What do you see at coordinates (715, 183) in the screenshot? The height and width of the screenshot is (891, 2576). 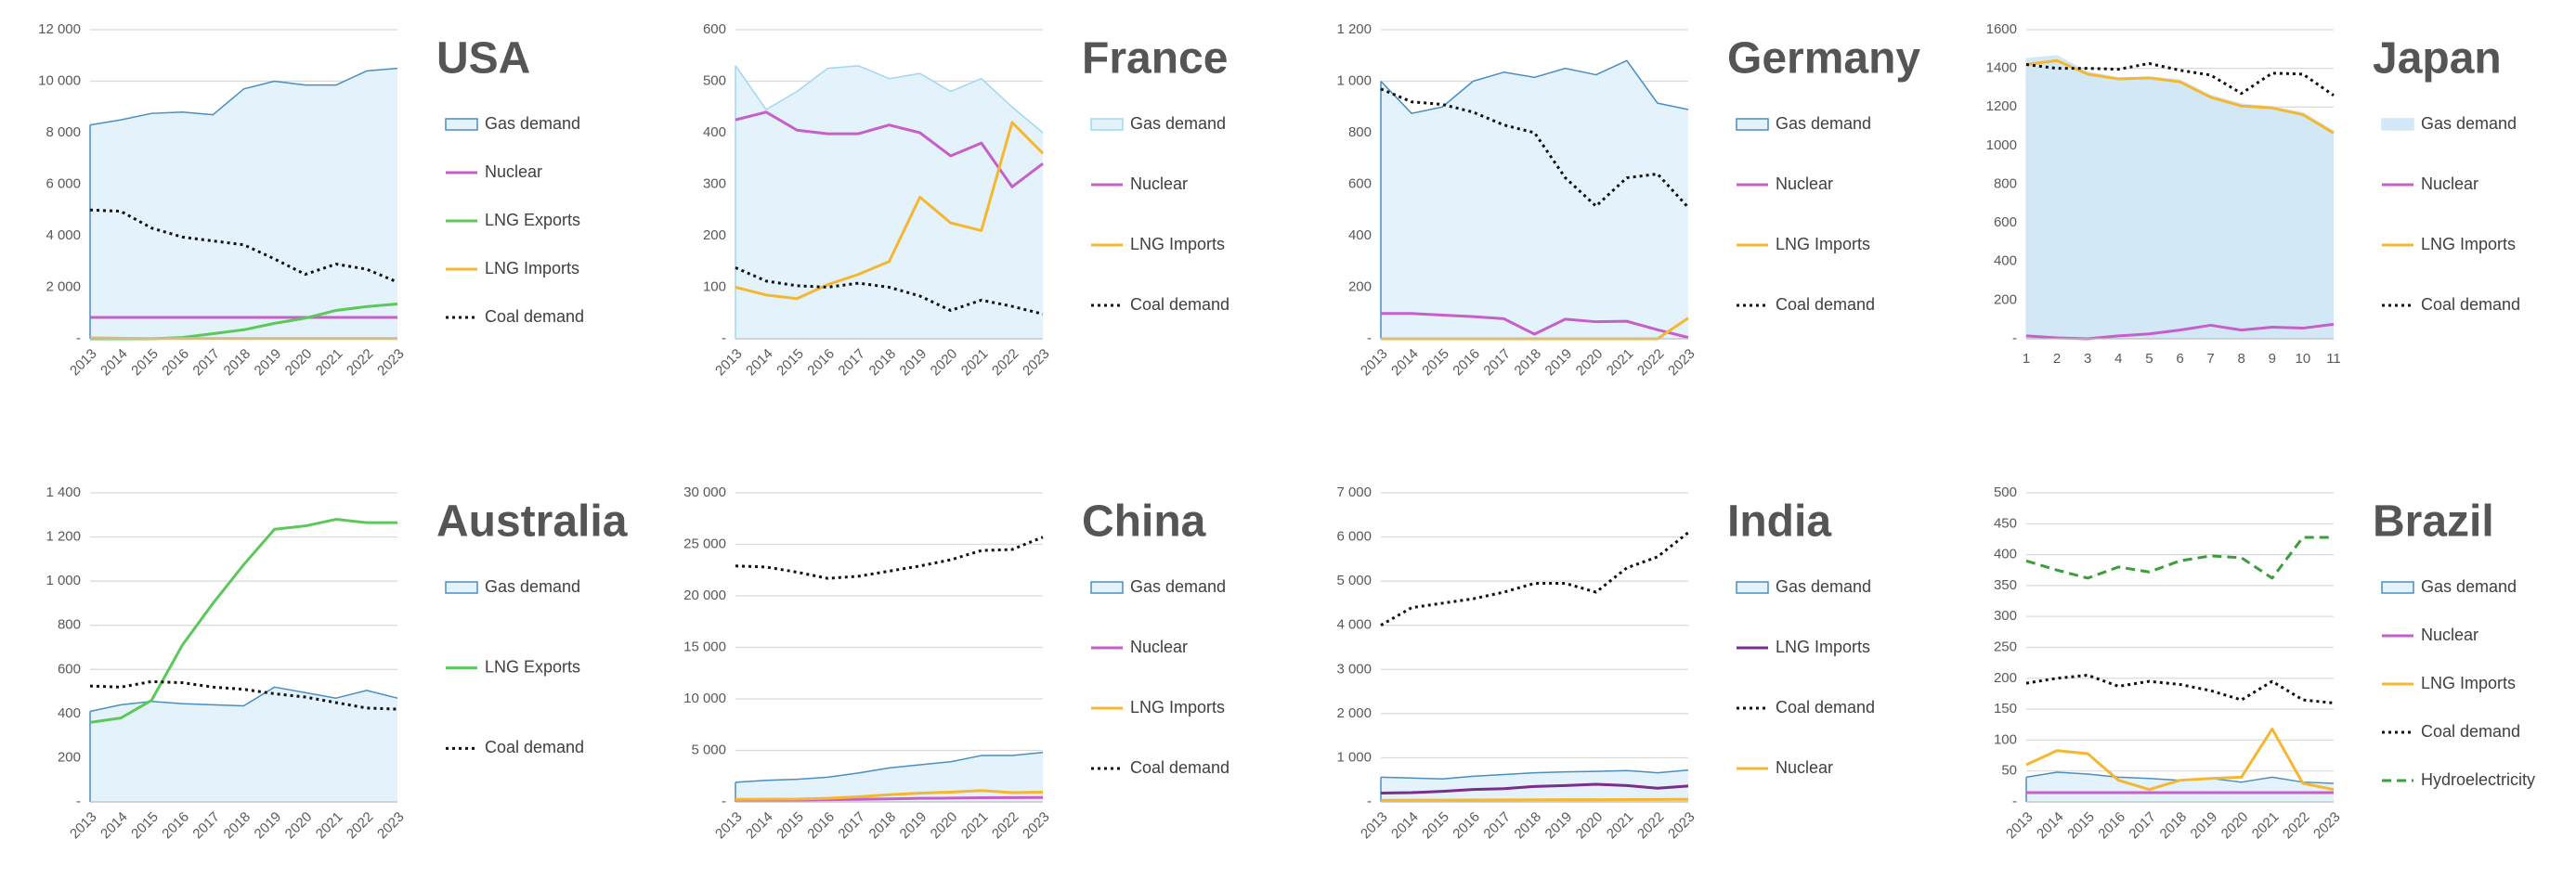 I see `y-tick-label: 300` at bounding box center [715, 183].